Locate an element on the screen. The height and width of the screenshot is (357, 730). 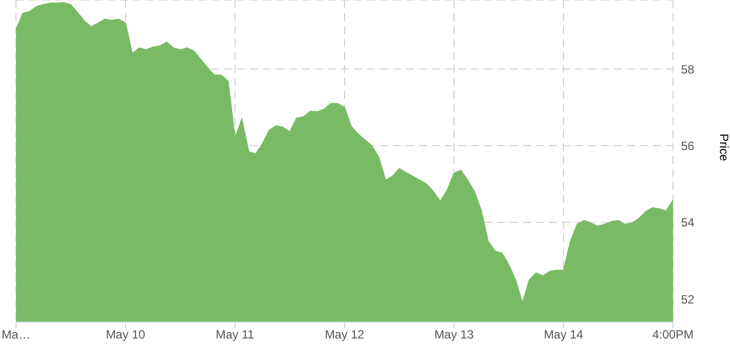
y-tick-label: 54 is located at coordinates (688, 223).